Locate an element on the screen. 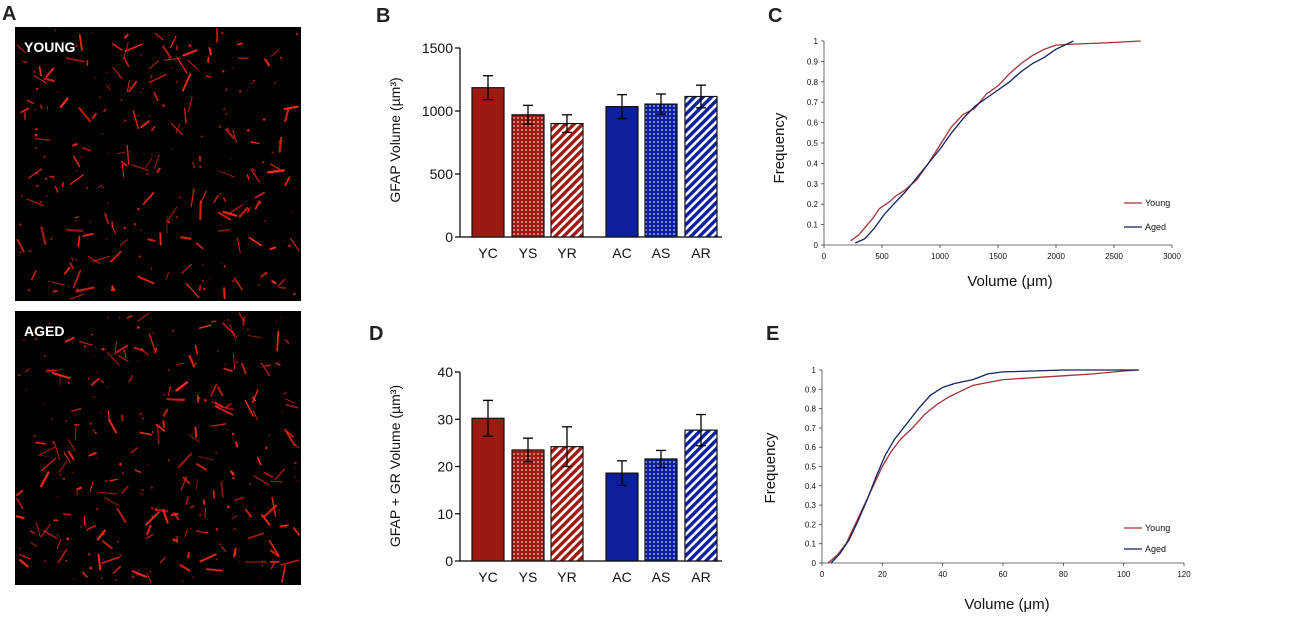 Image resolution: width=1300 pixels, height=617 pixels. chart-b-x-tick-label: YR is located at coordinates (566, 253).